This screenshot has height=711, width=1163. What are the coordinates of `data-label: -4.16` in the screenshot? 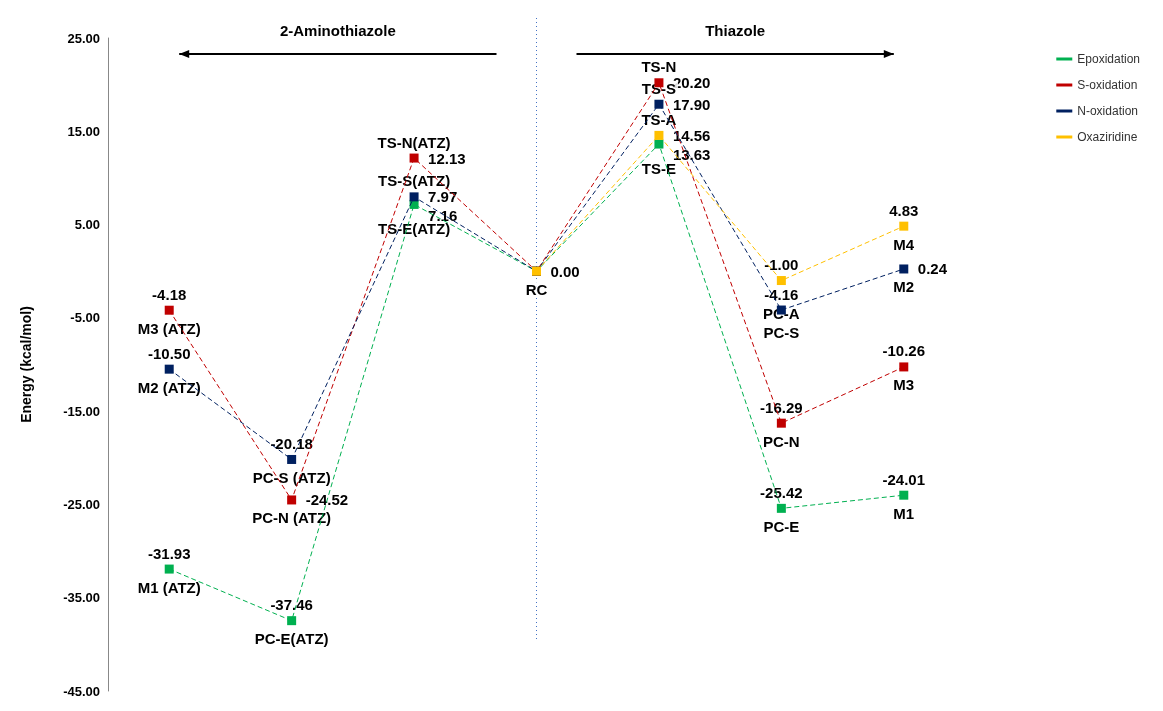 It's located at (781, 294).